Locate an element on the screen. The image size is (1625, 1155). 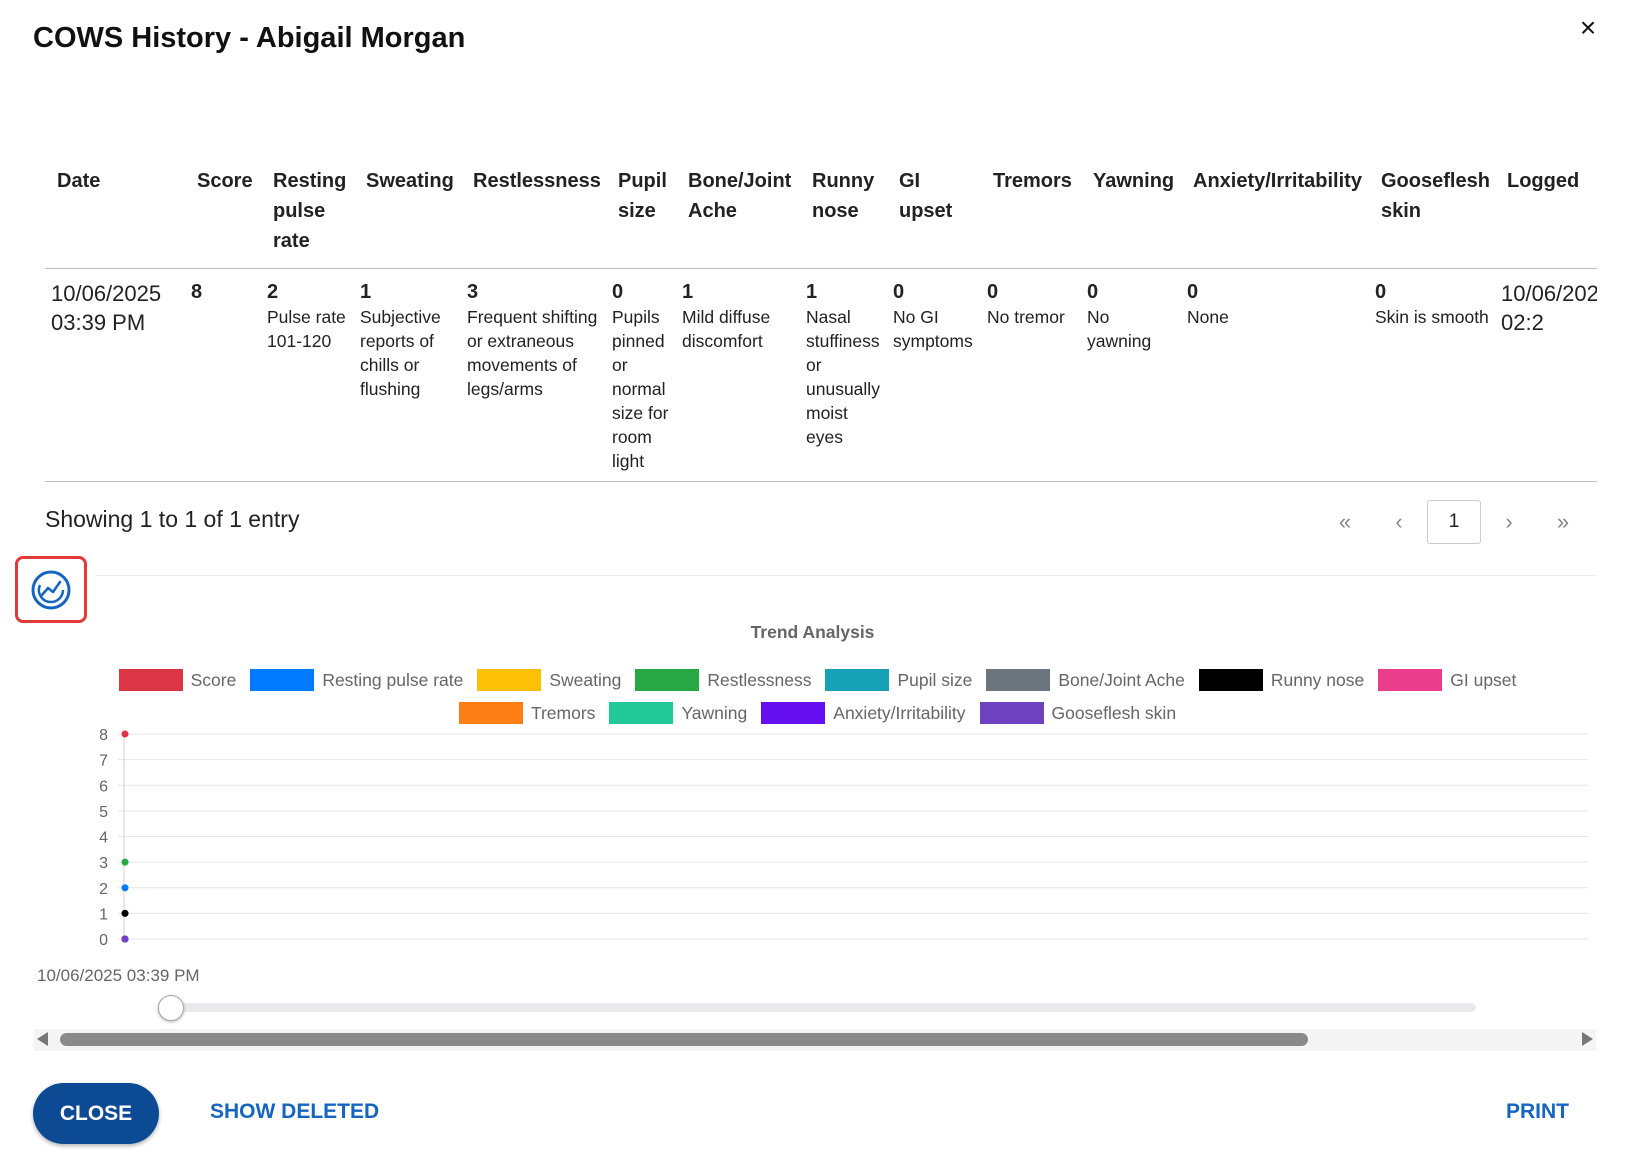
legend-label: Resting pulse rate is located at coordinates (393, 679).